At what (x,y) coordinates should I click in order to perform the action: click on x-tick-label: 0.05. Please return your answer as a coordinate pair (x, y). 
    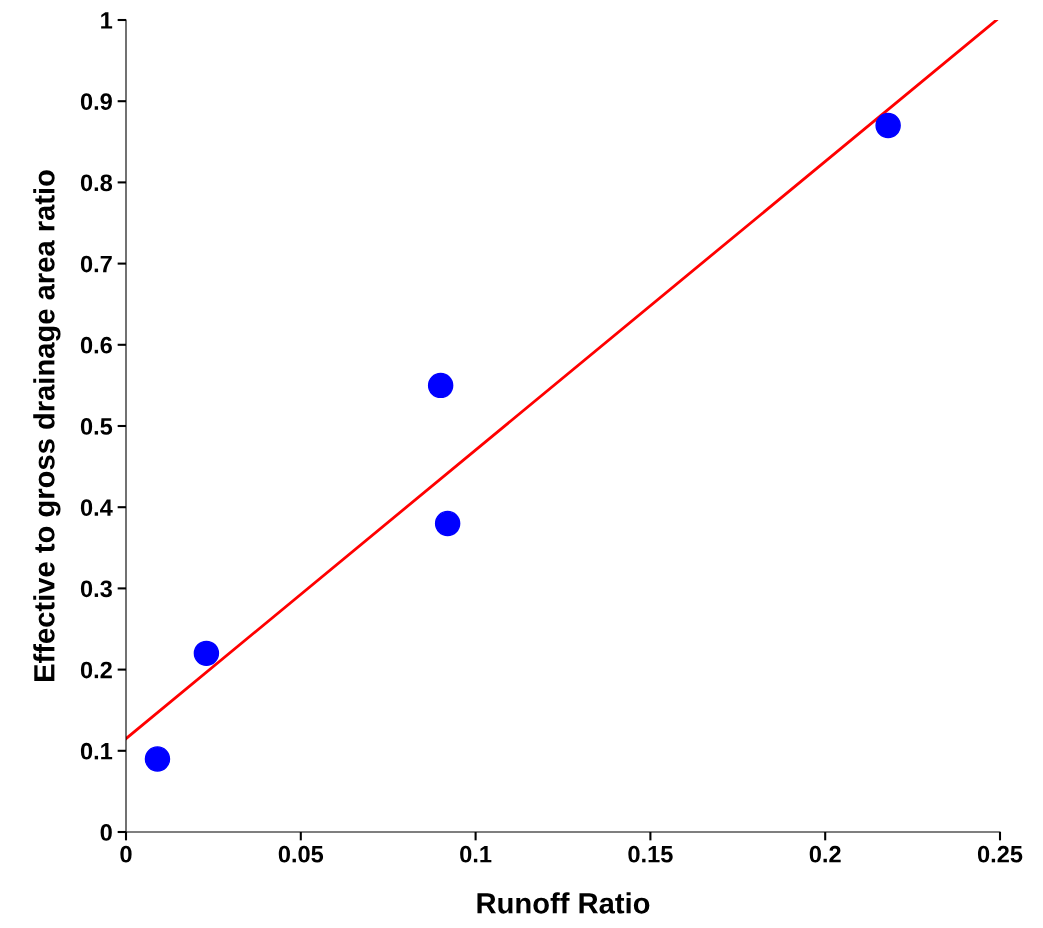
    Looking at the image, I should click on (301, 854).